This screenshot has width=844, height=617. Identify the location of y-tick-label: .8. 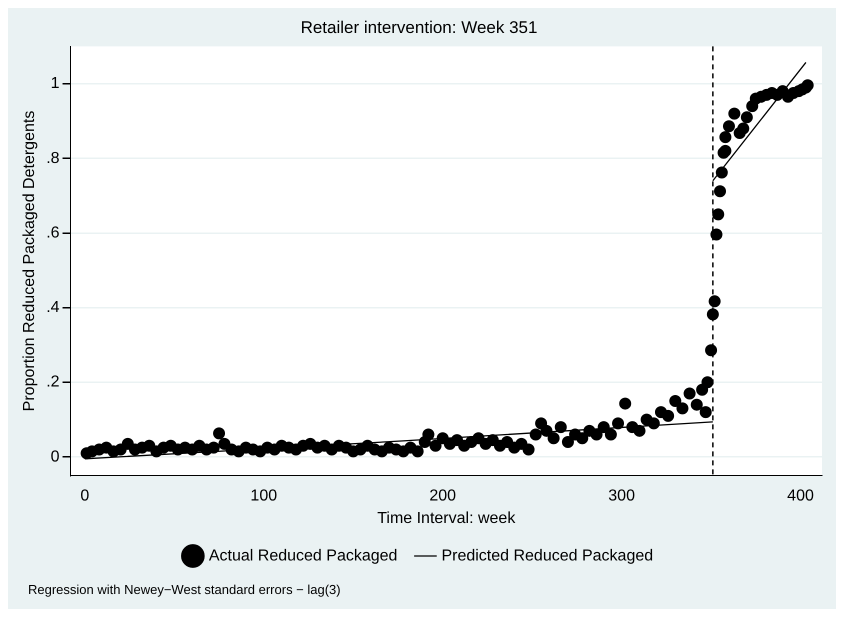
(53, 158).